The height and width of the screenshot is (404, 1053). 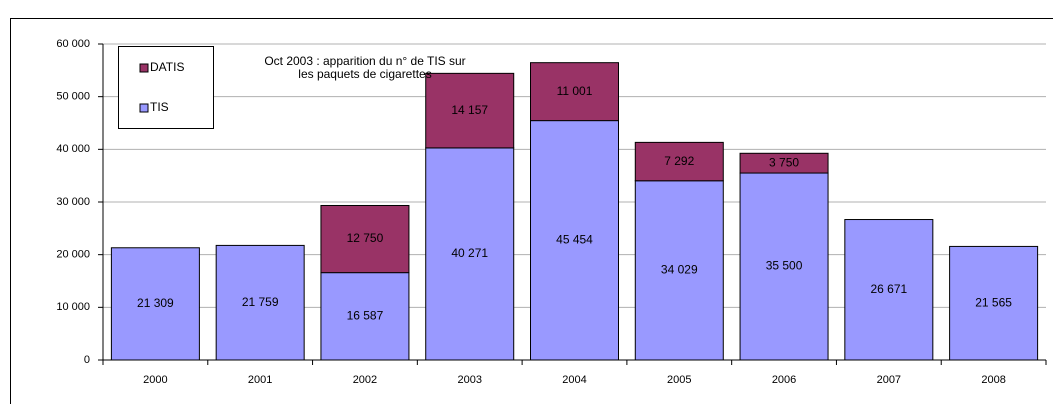 What do you see at coordinates (73, 255) in the screenshot?
I see `y-tick-label: 20 000` at bounding box center [73, 255].